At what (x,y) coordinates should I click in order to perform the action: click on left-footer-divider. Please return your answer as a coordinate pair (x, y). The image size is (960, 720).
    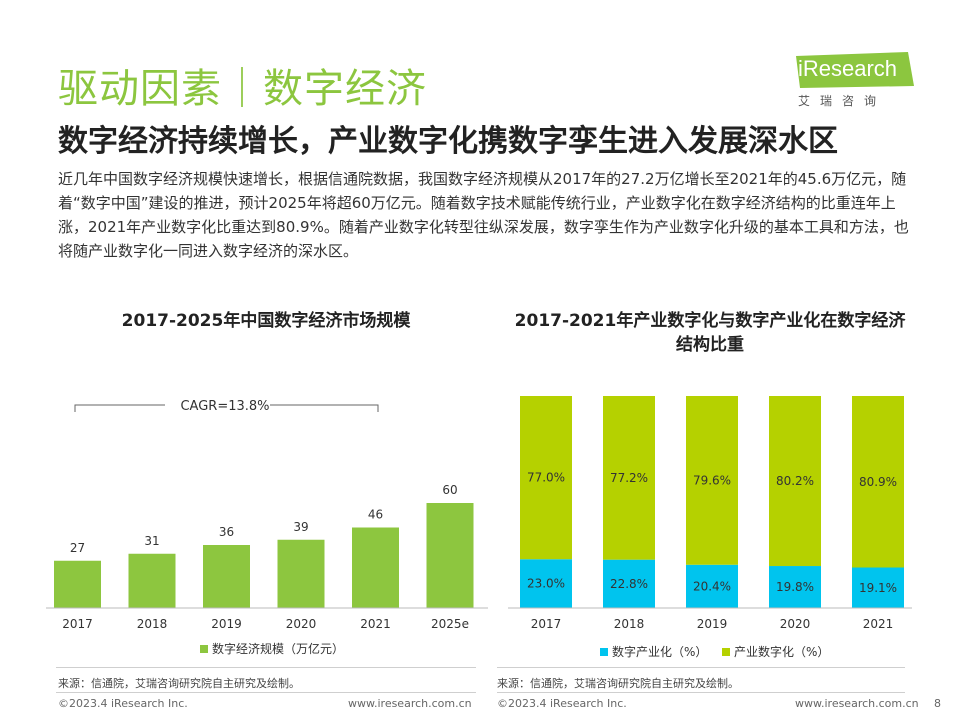
    Looking at the image, I should click on (266, 692).